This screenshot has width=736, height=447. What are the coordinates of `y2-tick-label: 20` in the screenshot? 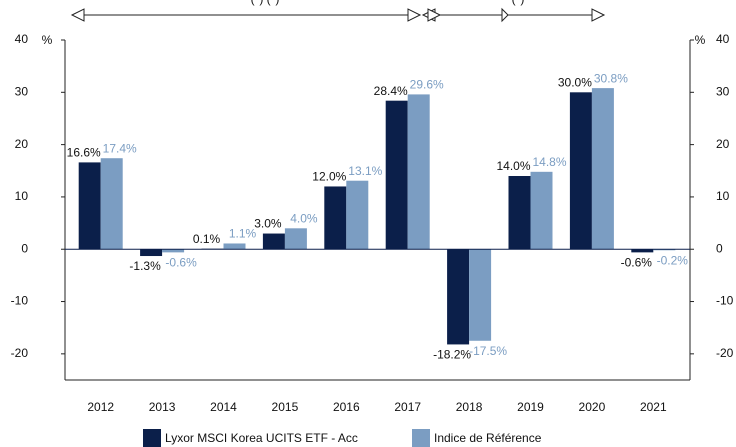 It's located at (723, 144).